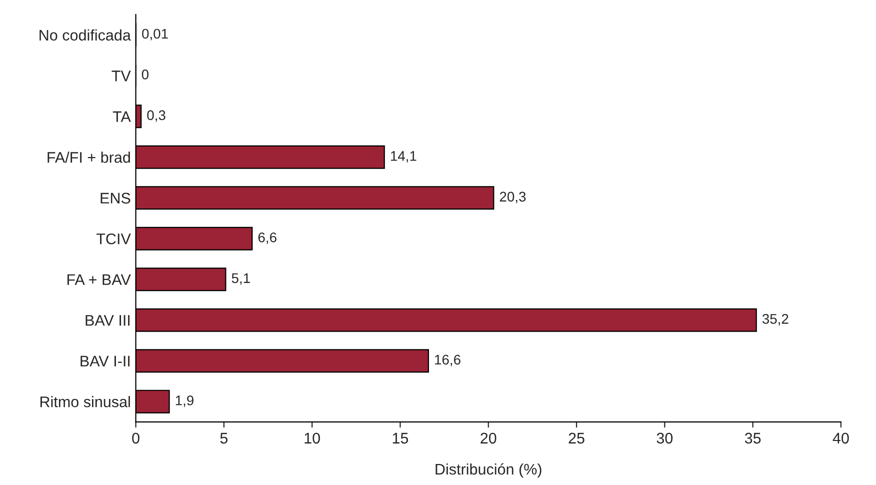 This screenshot has width=876, height=485. What do you see at coordinates (155, 34) in the screenshot?
I see `data-label: 0,01` at bounding box center [155, 34].